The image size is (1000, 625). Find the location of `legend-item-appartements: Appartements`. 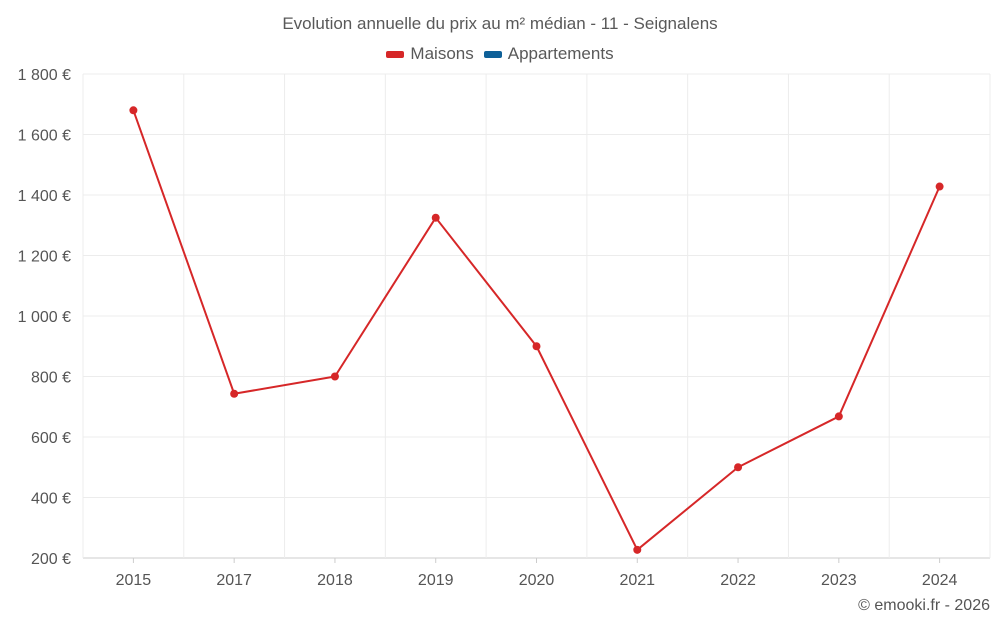

legend-item-appartements: Appartements is located at coordinates (548, 54).